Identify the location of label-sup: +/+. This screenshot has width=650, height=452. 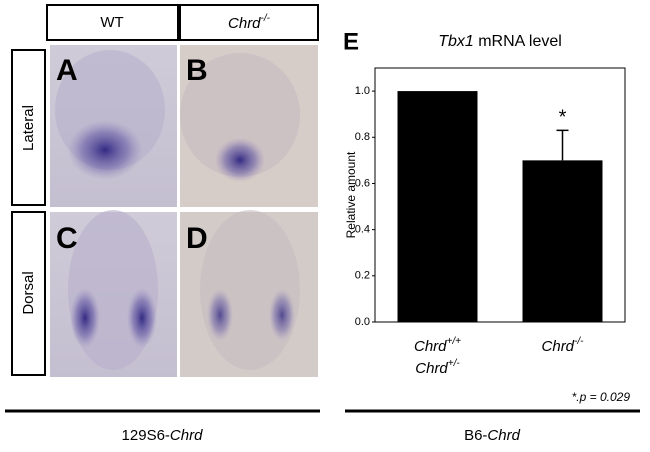
(454, 341).